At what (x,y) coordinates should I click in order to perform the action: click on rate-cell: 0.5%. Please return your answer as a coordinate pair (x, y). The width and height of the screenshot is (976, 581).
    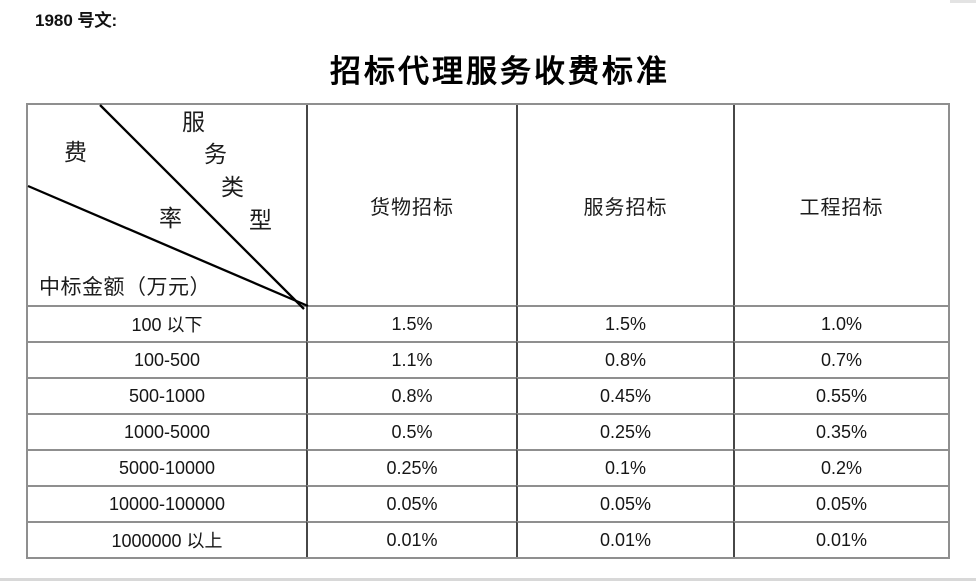
    Looking at the image, I should click on (411, 431).